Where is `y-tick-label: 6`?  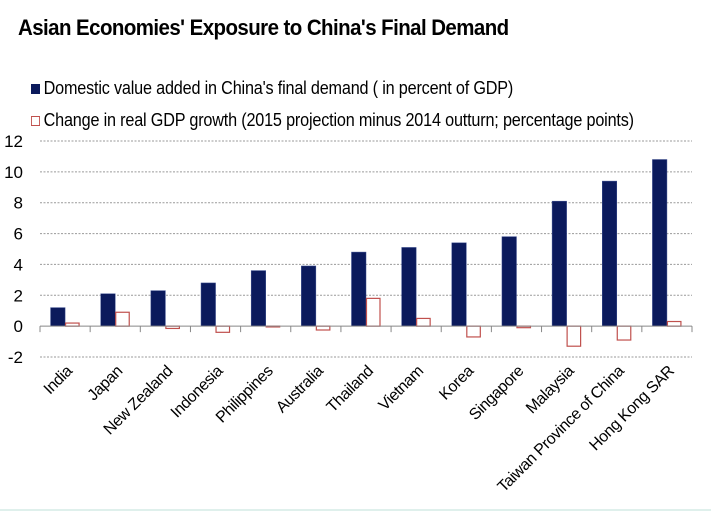
y-tick-label: 6 is located at coordinates (18, 234).